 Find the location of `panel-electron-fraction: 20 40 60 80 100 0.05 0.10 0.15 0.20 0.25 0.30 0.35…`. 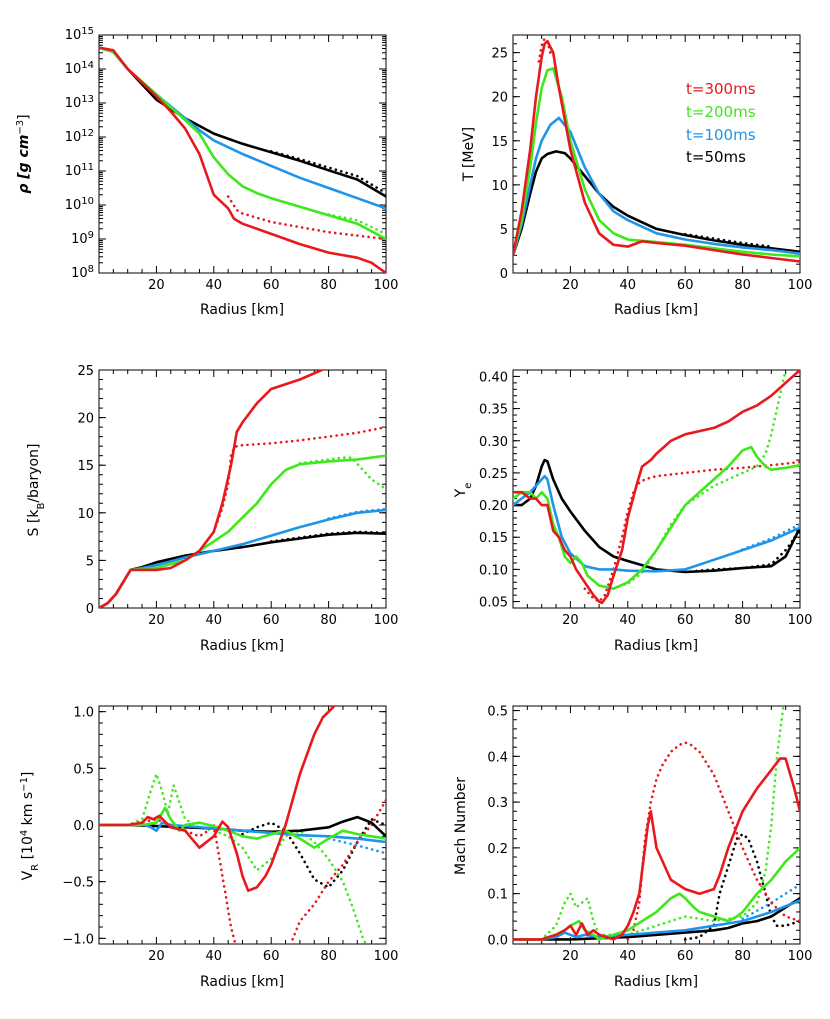

panel-electron-fraction: 20 40 60 80 100 0.05 0.10 0.15 0.20 0.25 0.30 0.35… is located at coordinates (632, 511).